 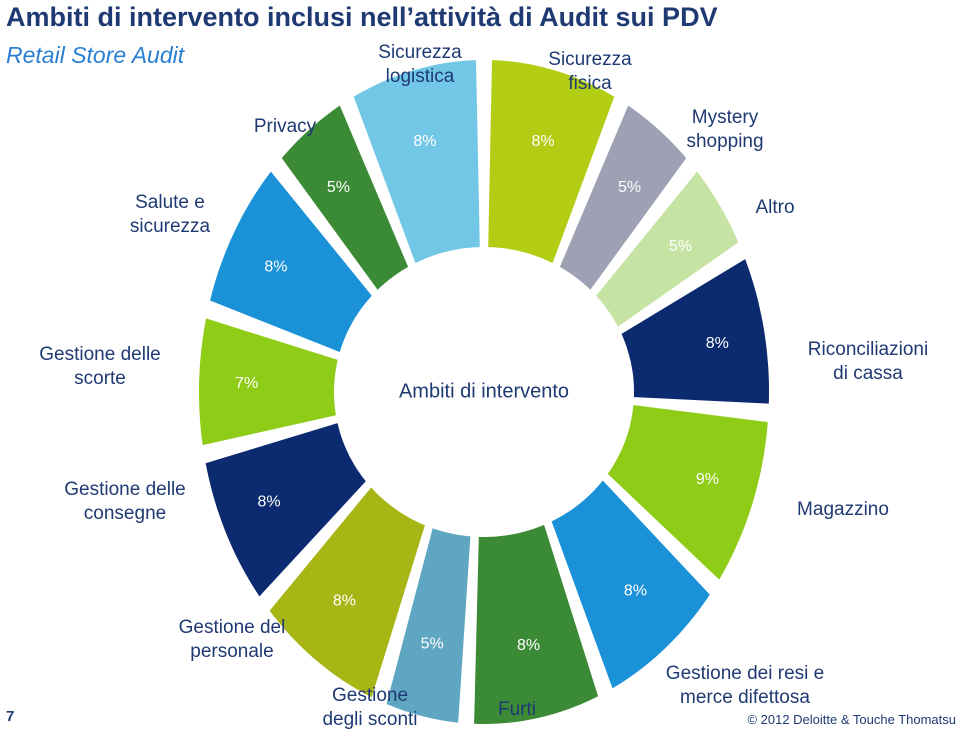 What do you see at coordinates (745, 685) in the screenshot?
I see `category-label: Gestione dei resi e merce difettosa` at bounding box center [745, 685].